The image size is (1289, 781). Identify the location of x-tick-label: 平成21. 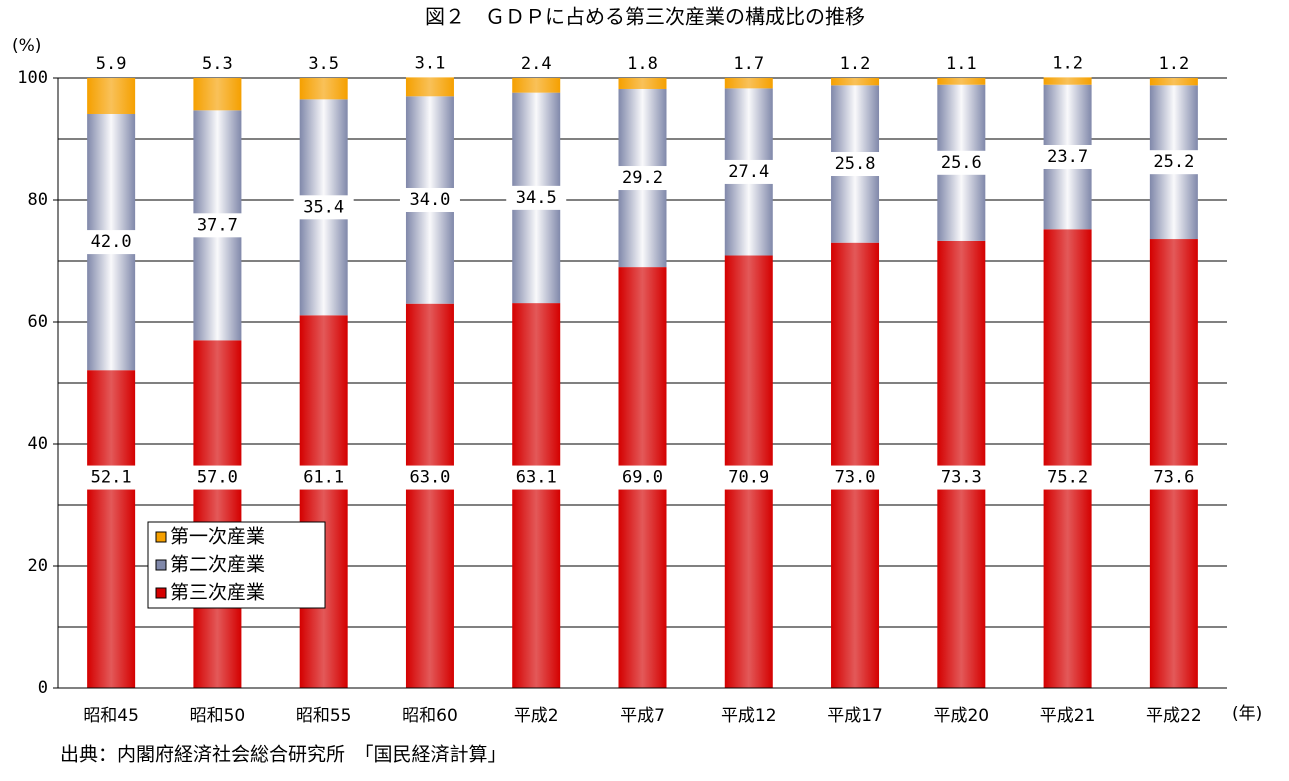
(1068, 716).